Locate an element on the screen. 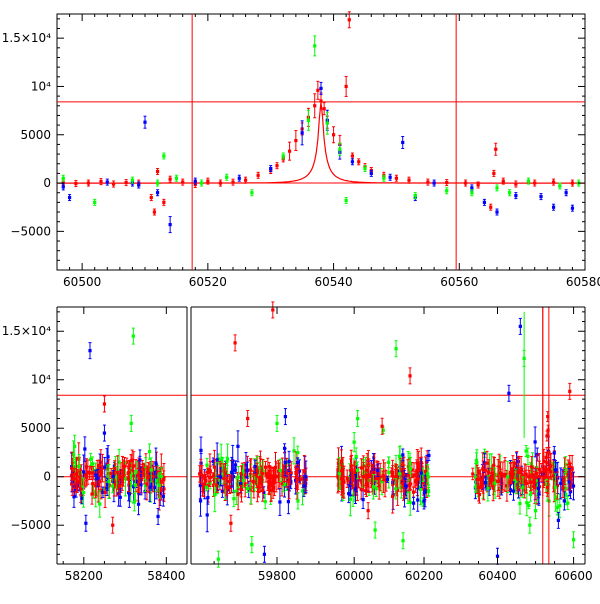  top-x-tick-label: 60560 is located at coordinates (459, 282).